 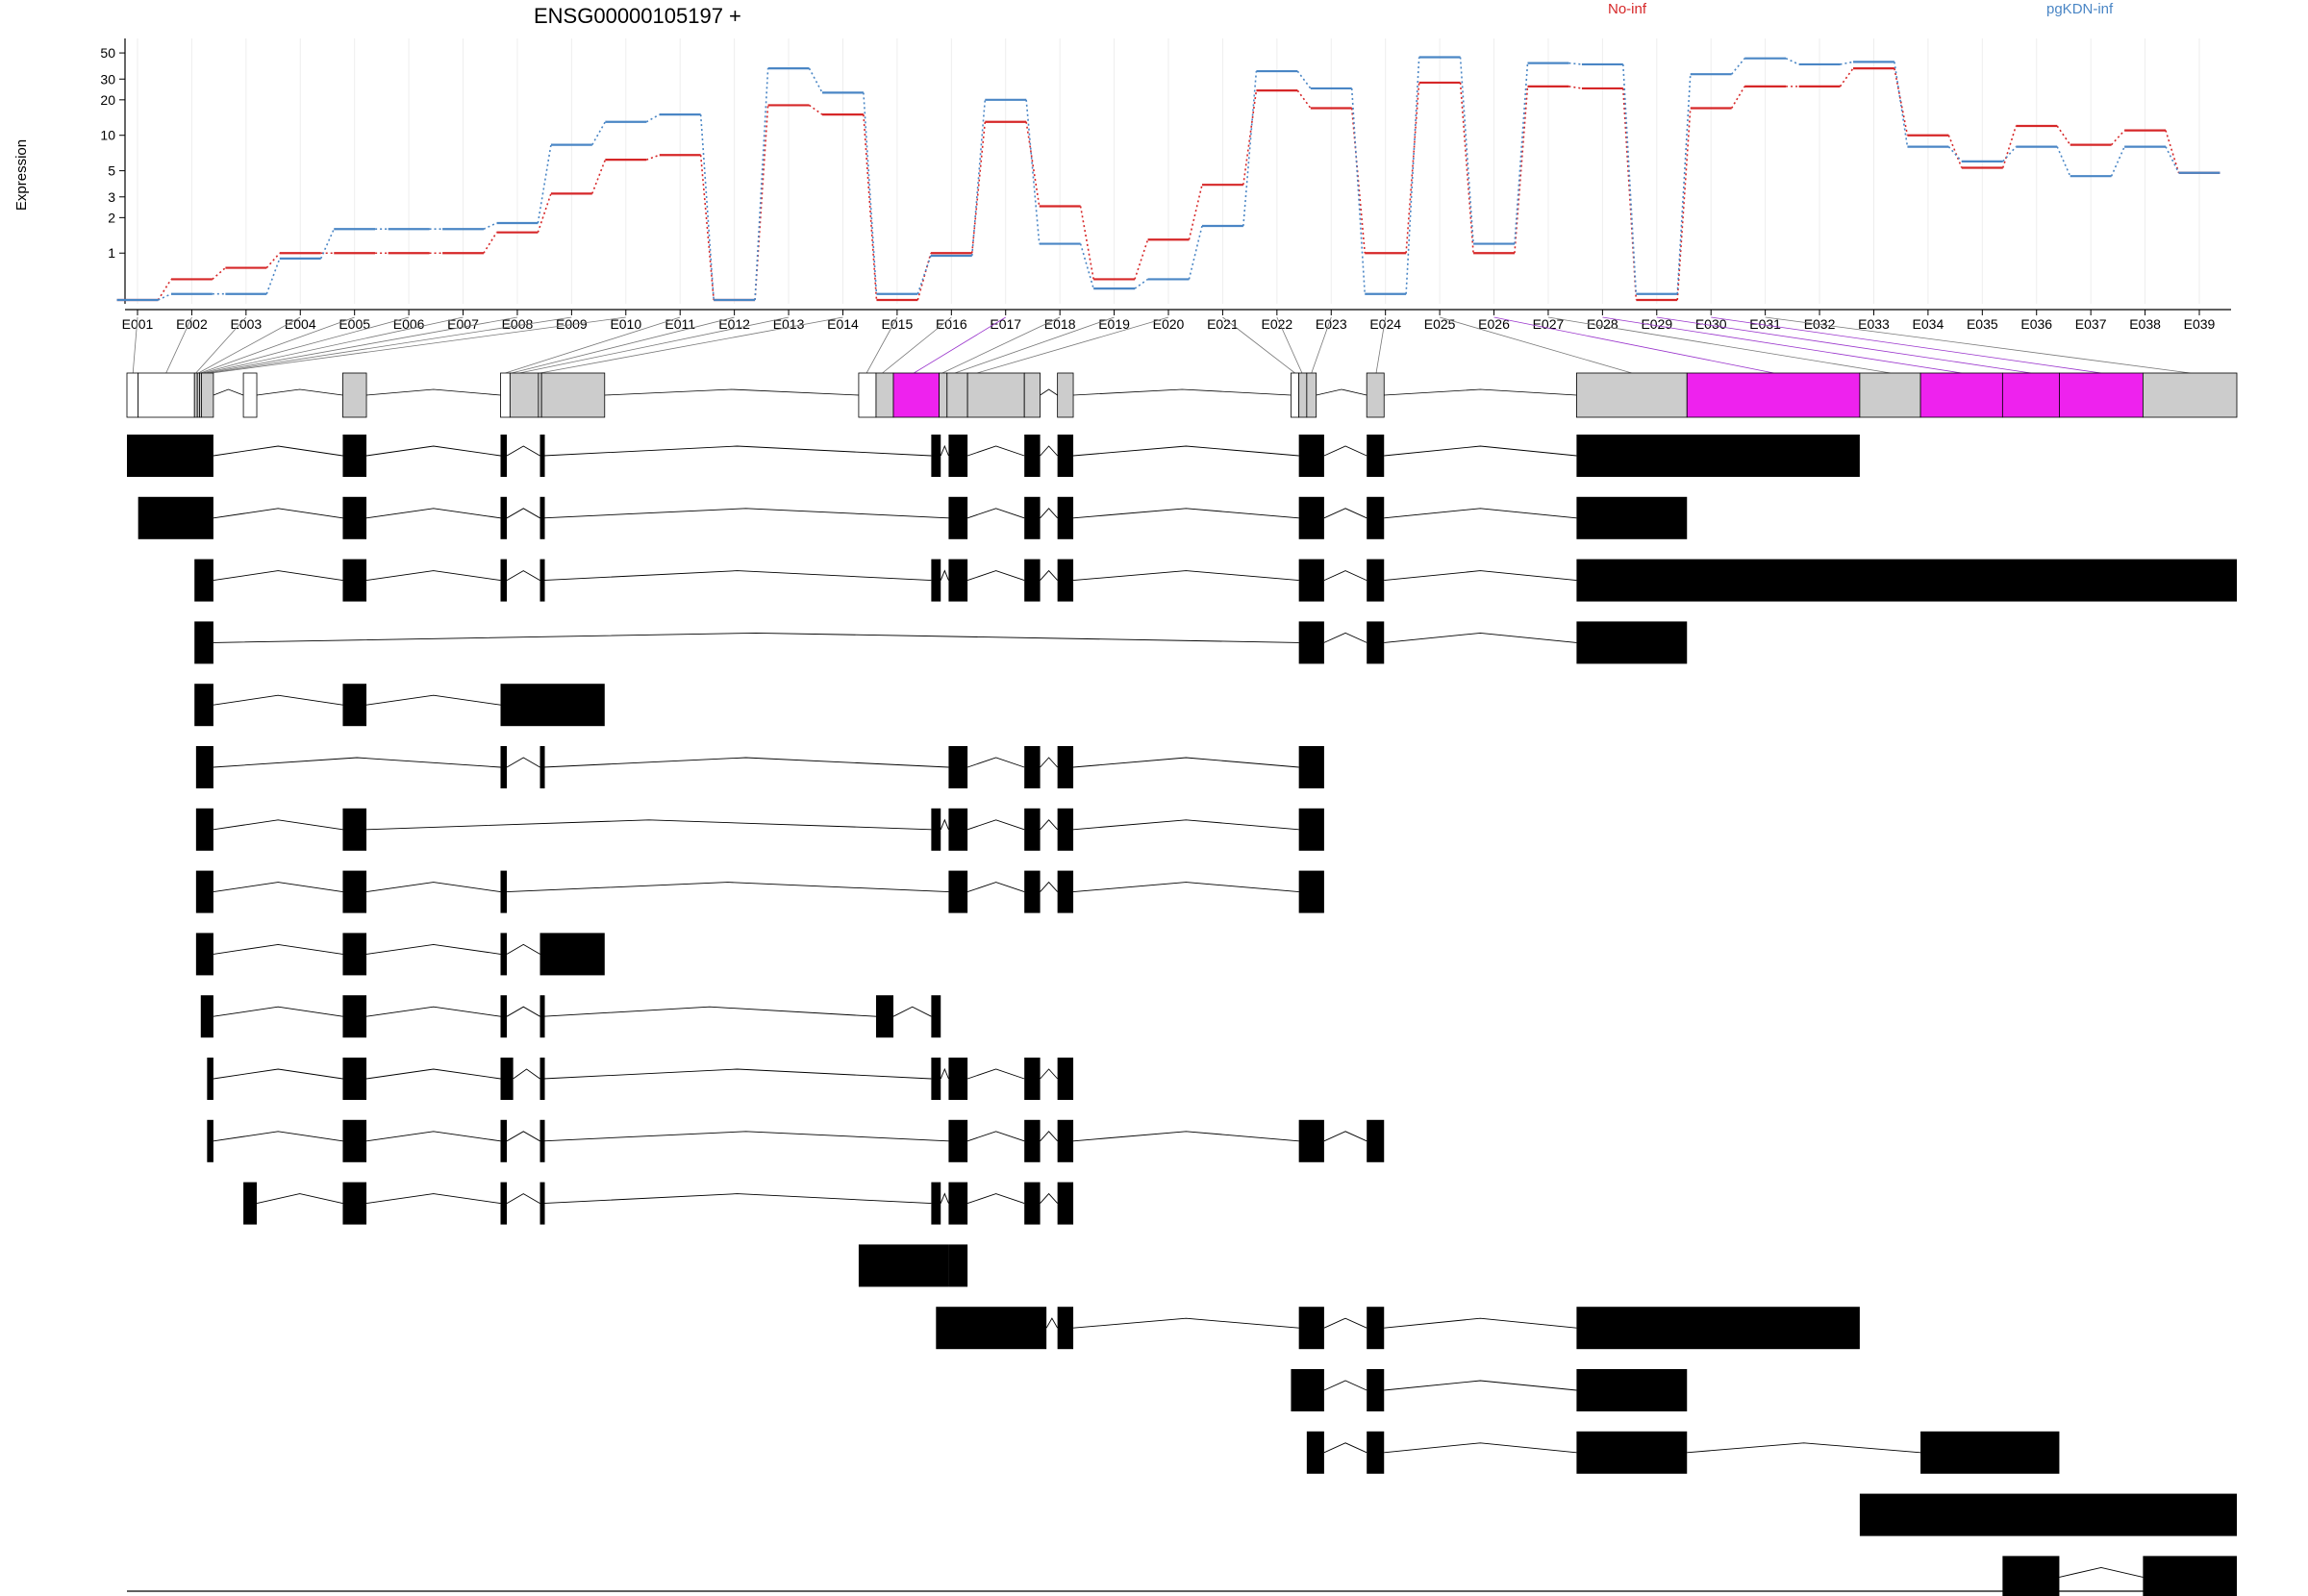 What do you see at coordinates (1183, 392) in the screenshot?
I see `model-intron` at bounding box center [1183, 392].